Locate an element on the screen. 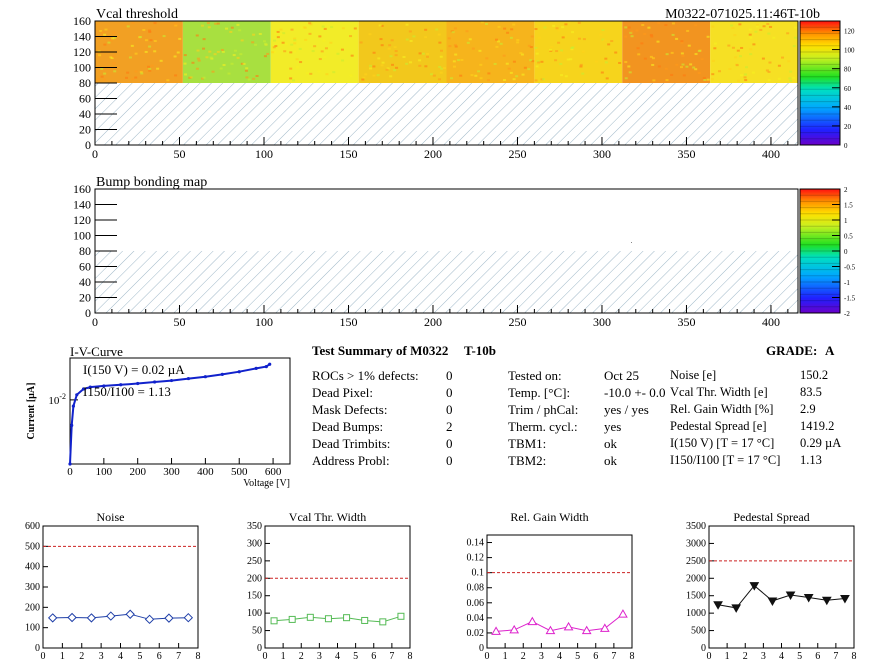  summary-left-label: Dead Bumps: is located at coordinates (347, 427).